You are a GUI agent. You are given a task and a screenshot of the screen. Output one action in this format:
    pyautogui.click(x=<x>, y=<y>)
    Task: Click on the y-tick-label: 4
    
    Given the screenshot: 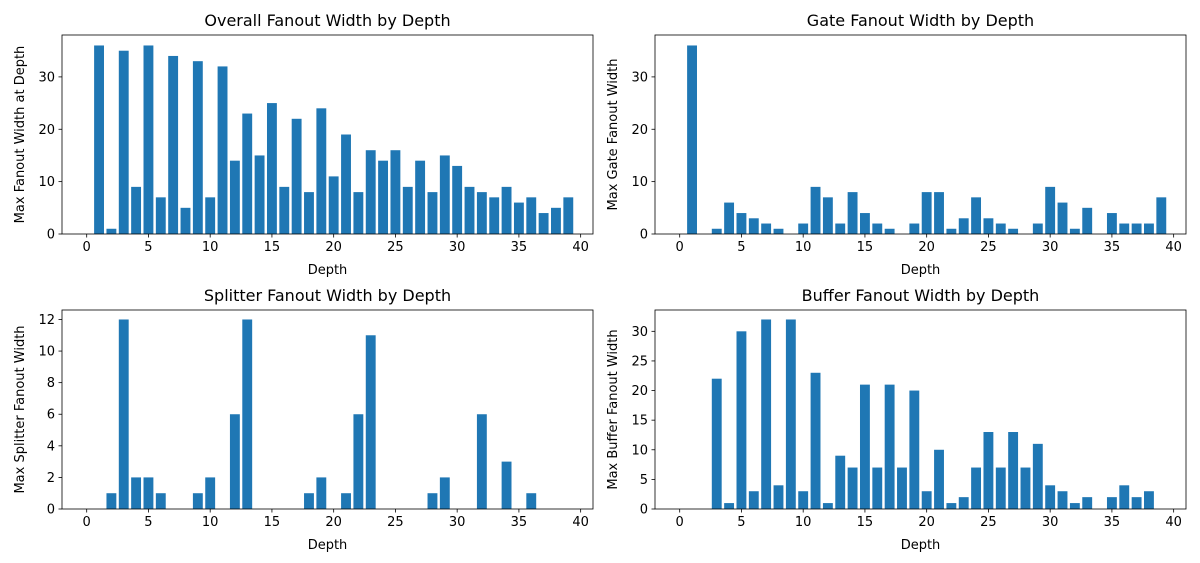 What is the action you would take?
    pyautogui.click(x=51, y=446)
    